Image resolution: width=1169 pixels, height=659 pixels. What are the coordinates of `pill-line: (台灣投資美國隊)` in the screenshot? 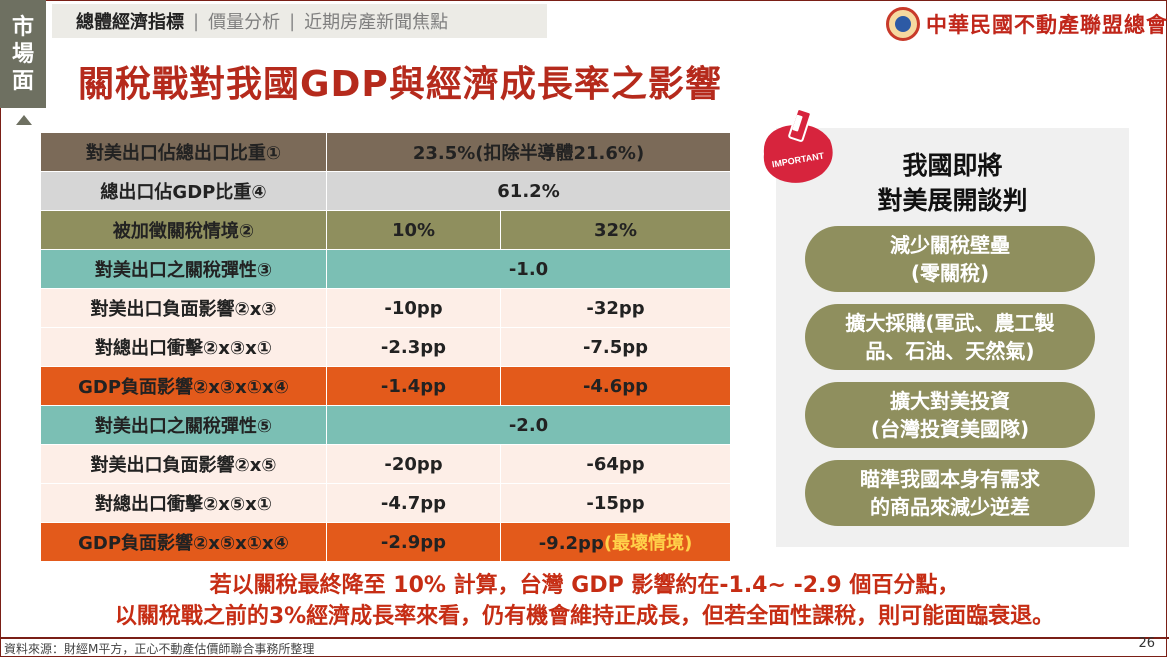 It's located at (950, 429).